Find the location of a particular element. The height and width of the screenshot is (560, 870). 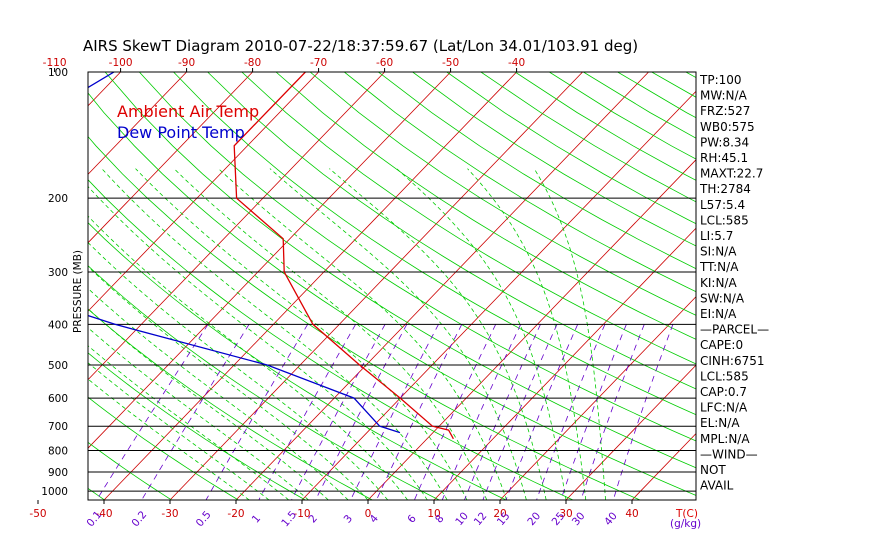

pressure-tick-label: 500 is located at coordinates (58, 366).